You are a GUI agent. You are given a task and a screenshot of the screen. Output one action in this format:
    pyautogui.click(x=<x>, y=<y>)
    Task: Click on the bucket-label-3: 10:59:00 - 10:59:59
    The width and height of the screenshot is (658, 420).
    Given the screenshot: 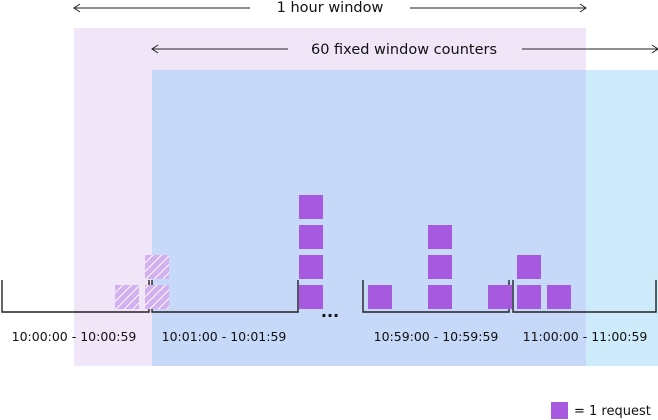 What is the action you would take?
    pyautogui.click(x=436, y=336)
    